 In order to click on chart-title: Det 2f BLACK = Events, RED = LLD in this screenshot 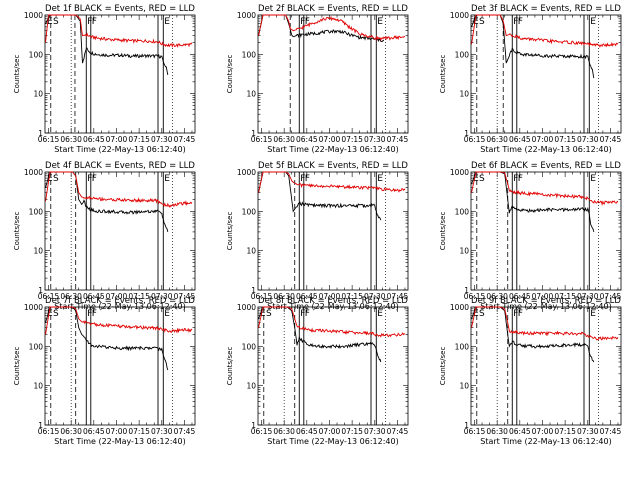, I will do `click(333, 9)`.